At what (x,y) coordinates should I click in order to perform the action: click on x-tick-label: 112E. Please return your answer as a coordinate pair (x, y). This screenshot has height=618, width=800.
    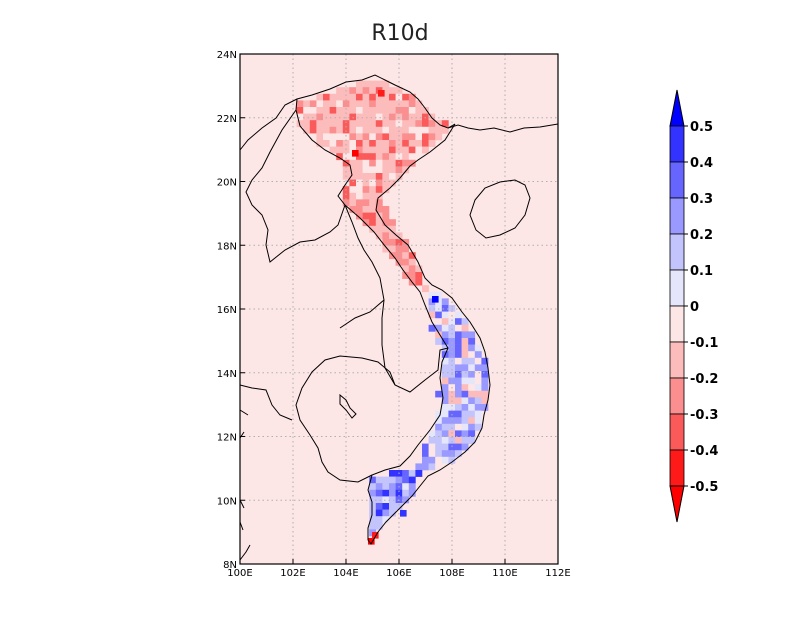
    Looking at the image, I should click on (557, 573).